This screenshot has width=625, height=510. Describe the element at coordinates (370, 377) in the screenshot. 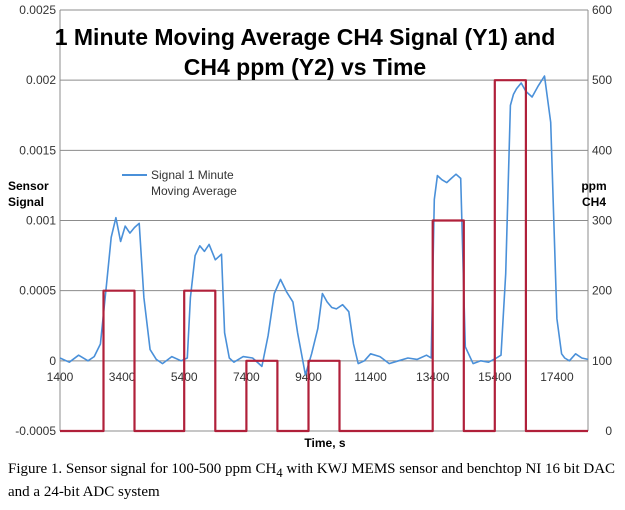

I see `x-tick-label: 11400` at that location.